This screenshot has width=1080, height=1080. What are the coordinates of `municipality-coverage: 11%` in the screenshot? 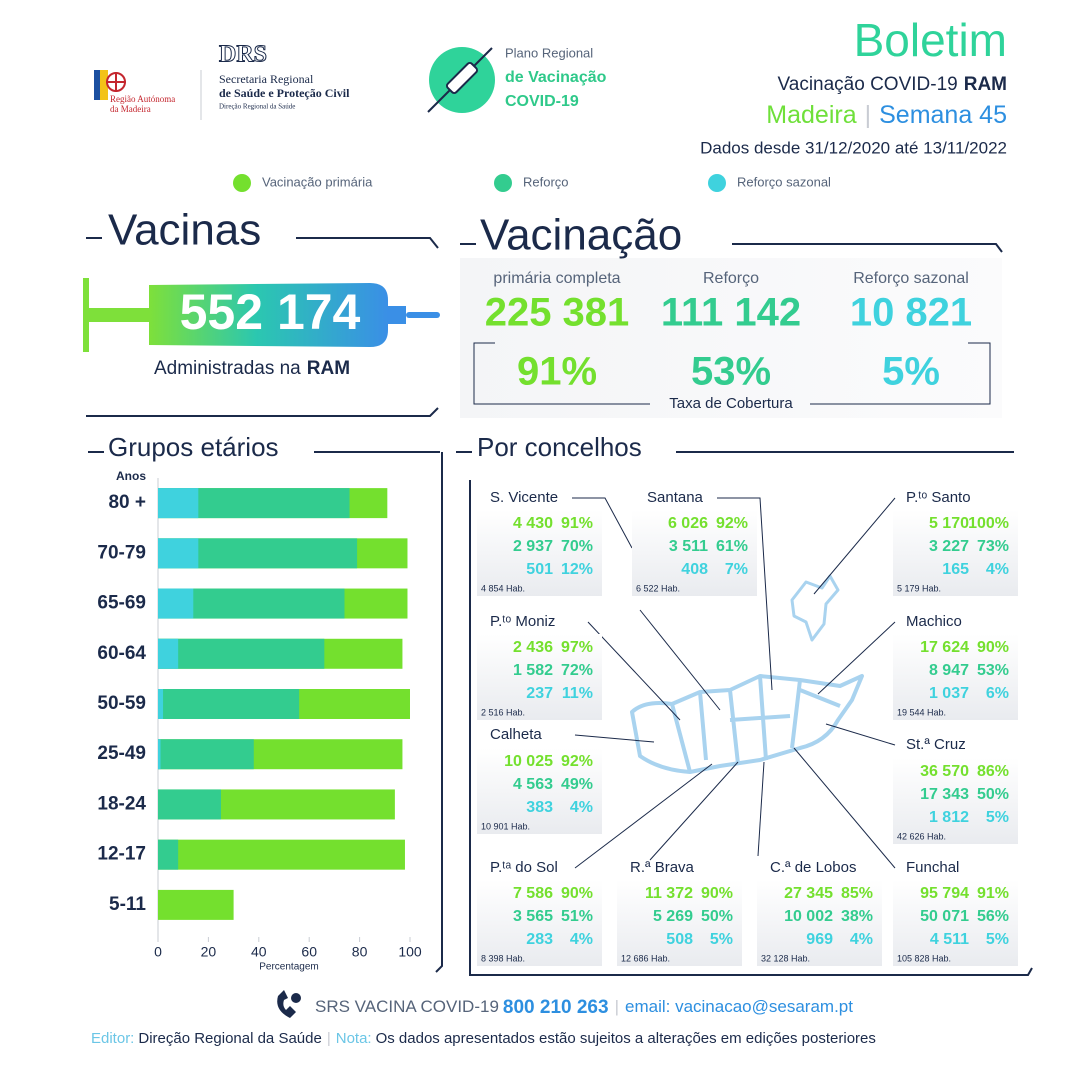 It's located at (577, 693).